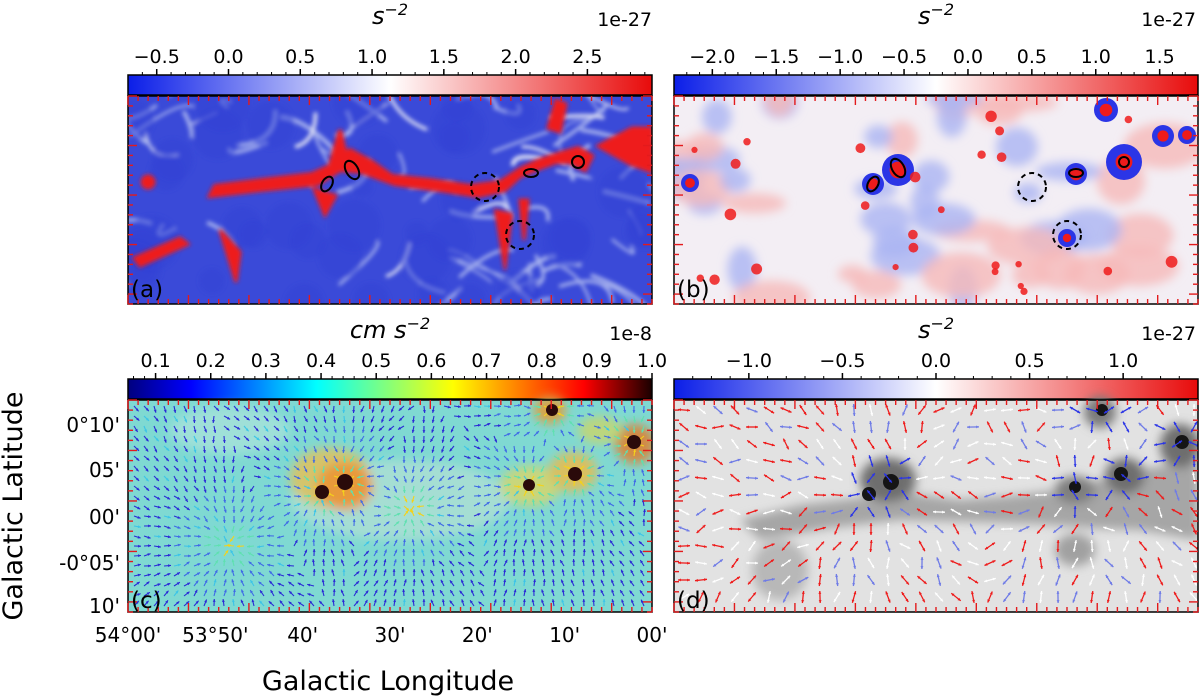  I want to click on texture-void, so click(270, 125).